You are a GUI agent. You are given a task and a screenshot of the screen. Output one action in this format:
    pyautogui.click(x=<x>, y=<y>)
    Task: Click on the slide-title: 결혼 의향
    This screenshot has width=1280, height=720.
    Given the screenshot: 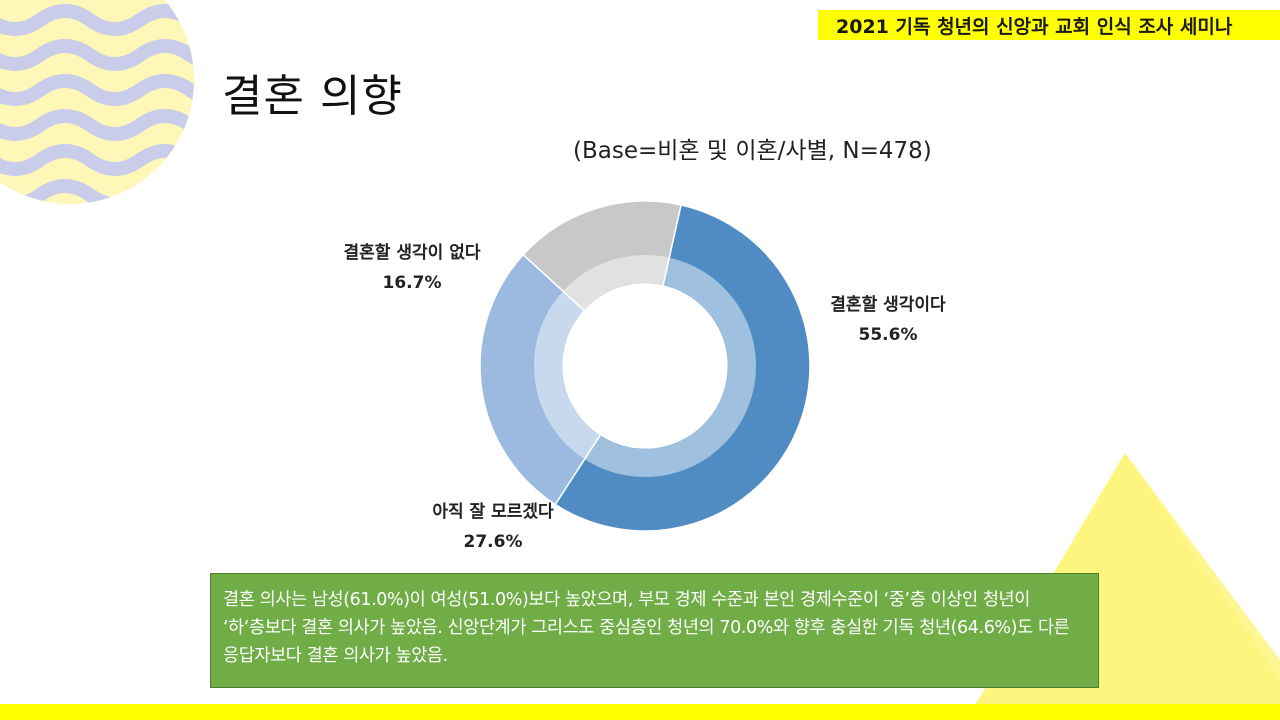 What is the action you would take?
    pyautogui.click(x=312, y=96)
    